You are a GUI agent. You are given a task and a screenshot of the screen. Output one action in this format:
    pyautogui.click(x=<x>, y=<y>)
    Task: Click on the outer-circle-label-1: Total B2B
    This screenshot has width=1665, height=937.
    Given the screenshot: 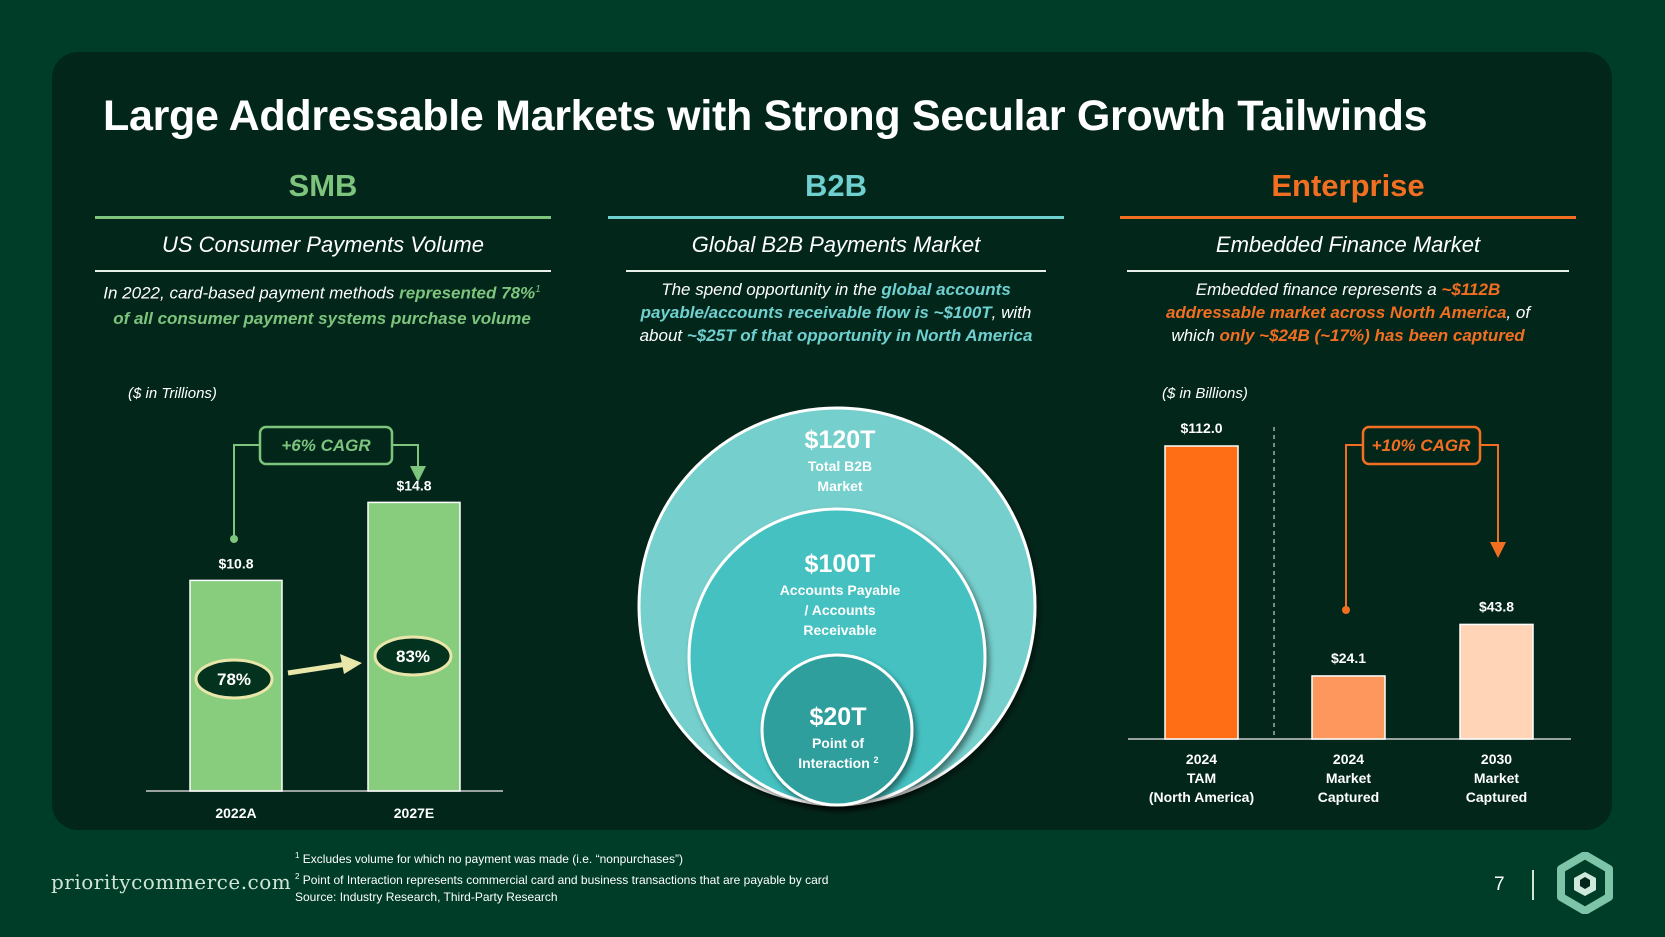 What is the action you would take?
    pyautogui.click(x=840, y=466)
    